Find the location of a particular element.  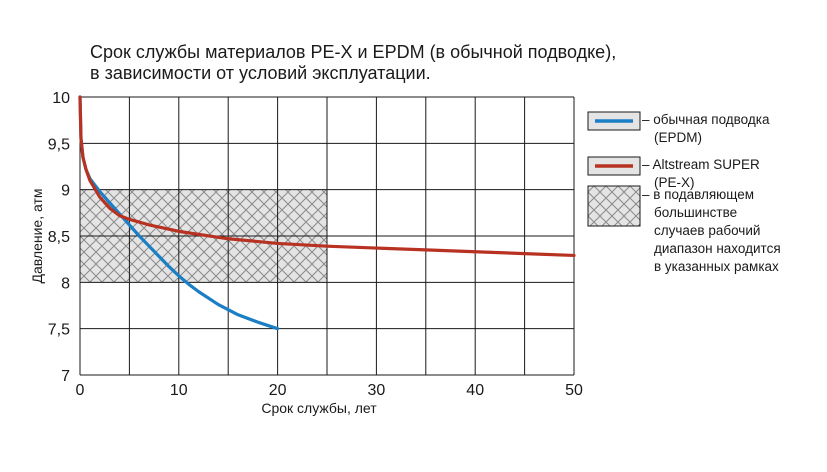

y-tick-label: 7 is located at coordinates (65, 376).